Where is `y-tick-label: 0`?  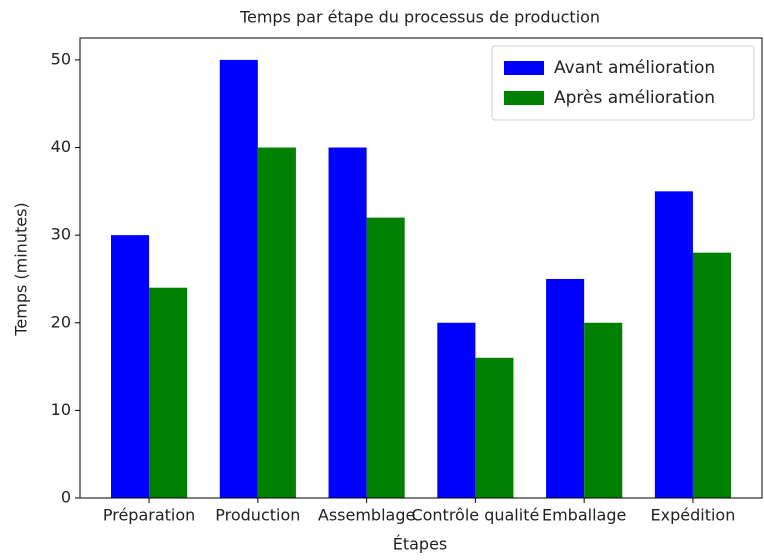
y-tick-label: 0 is located at coordinates (66, 497).